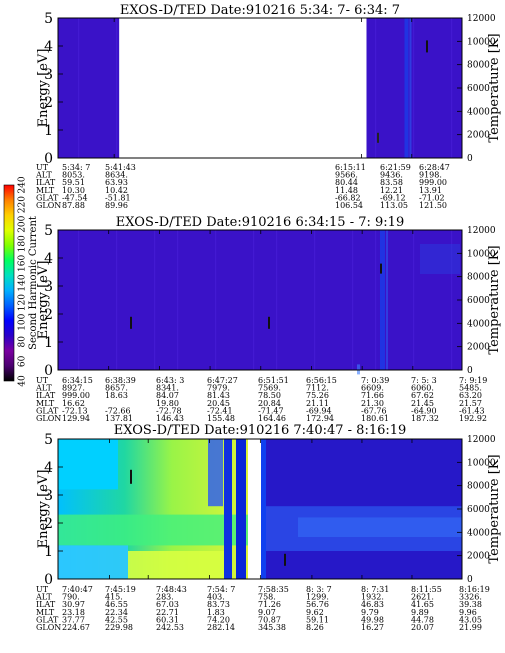  What do you see at coordinates (119, 627) in the screenshot?
I see `orbit-value: 229.98` at bounding box center [119, 627].